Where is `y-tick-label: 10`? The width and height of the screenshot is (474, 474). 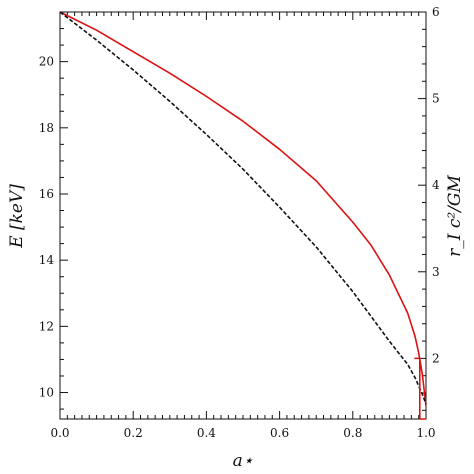
y-tick-label: 10 is located at coordinates (46, 393).